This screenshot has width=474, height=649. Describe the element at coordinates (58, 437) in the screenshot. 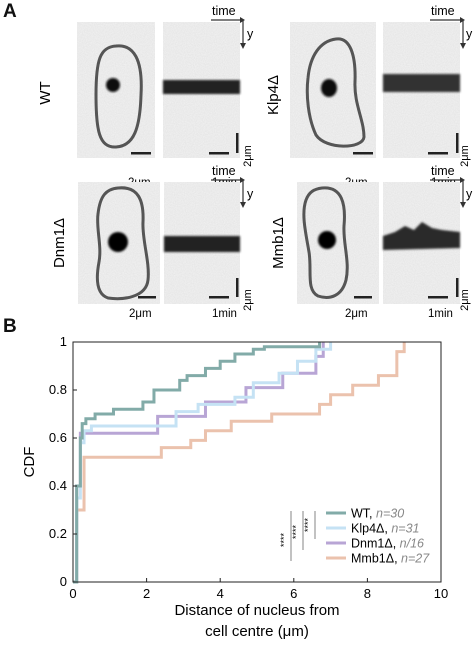

I see `y-tick-label: 0.6` at that location.